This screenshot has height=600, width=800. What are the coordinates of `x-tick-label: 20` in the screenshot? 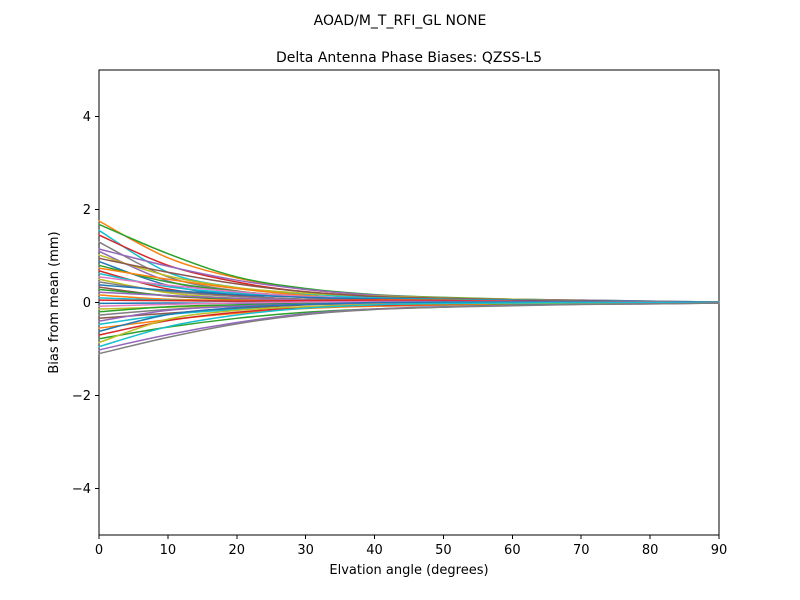 It's located at (237, 550).